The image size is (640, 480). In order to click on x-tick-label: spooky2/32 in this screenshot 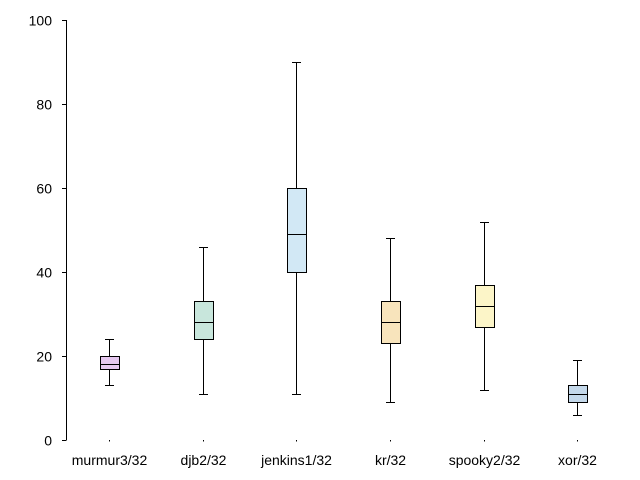, I will do `click(485, 460)`.